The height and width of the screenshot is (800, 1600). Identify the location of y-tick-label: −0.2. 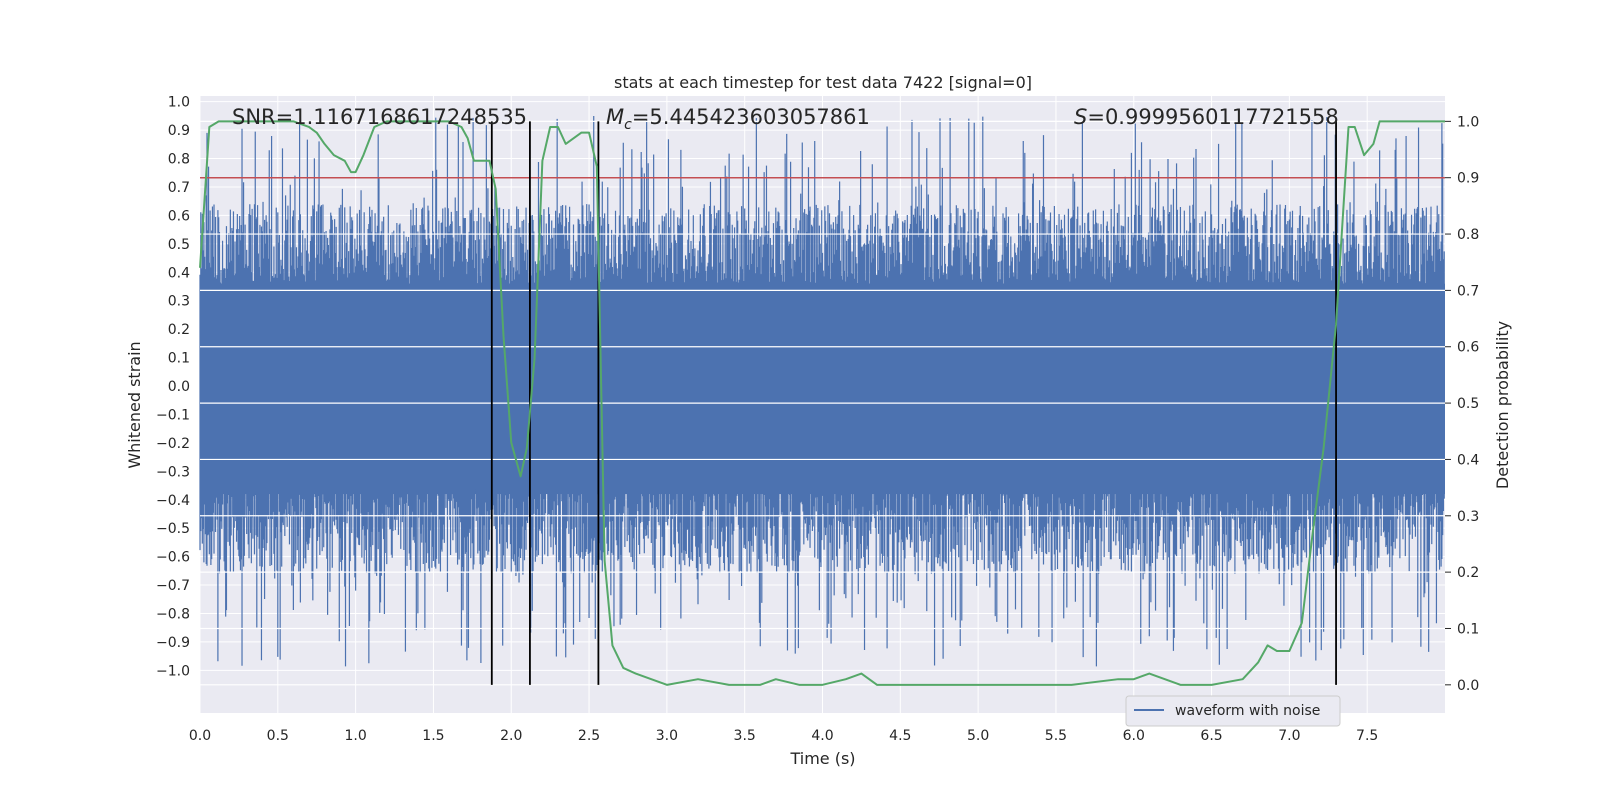
(173, 444).